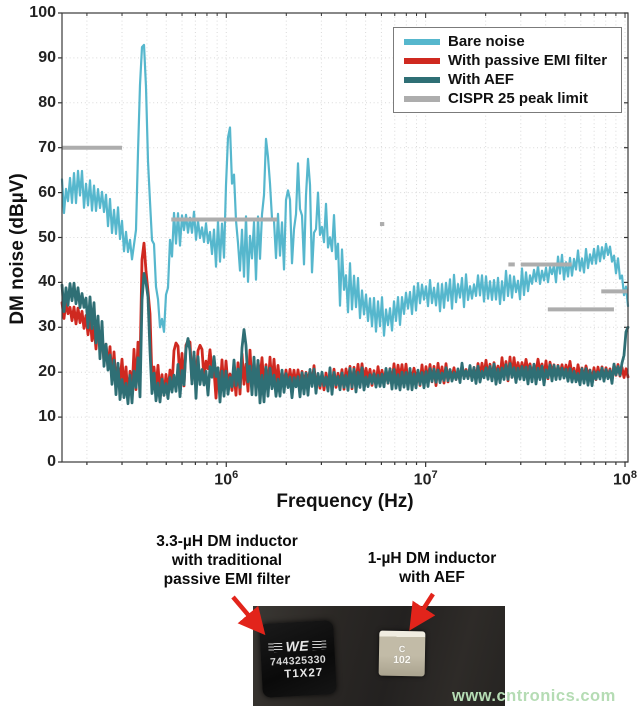 The width and height of the screenshot is (644, 714). What do you see at coordinates (47, 147) in the screenshot?
I see `y-tick-label: 70` at bounding box center [47, 147].